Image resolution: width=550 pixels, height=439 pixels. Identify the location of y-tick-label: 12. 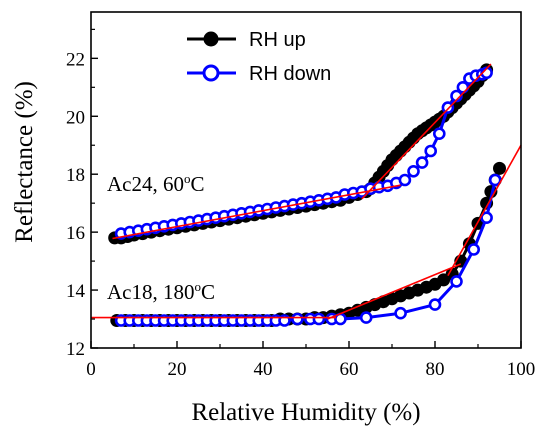
(75, 349).